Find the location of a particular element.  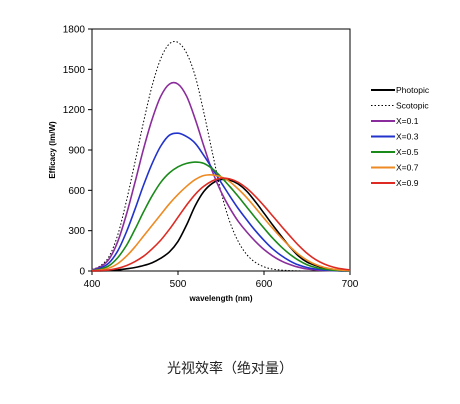

x-tick-label: 700 is located at coordinates (350, 284).